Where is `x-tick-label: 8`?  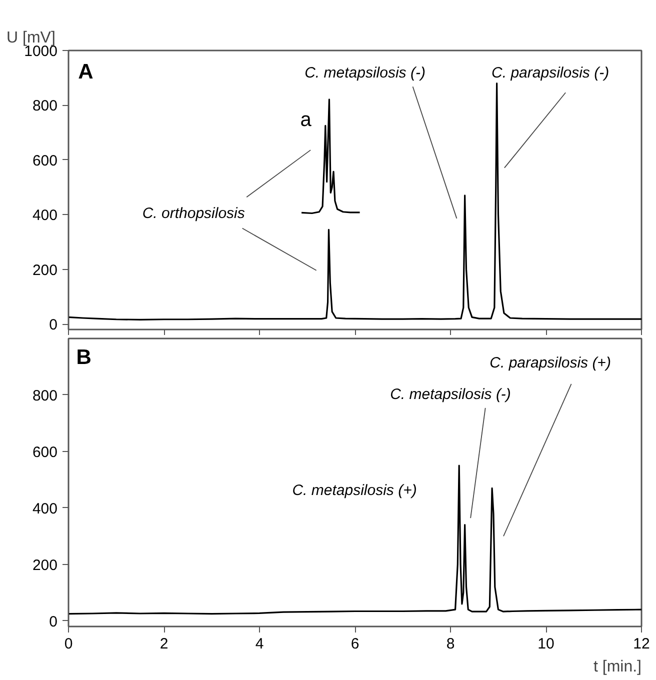
x-tick-label: 8 is located at coordinates (450, 644).